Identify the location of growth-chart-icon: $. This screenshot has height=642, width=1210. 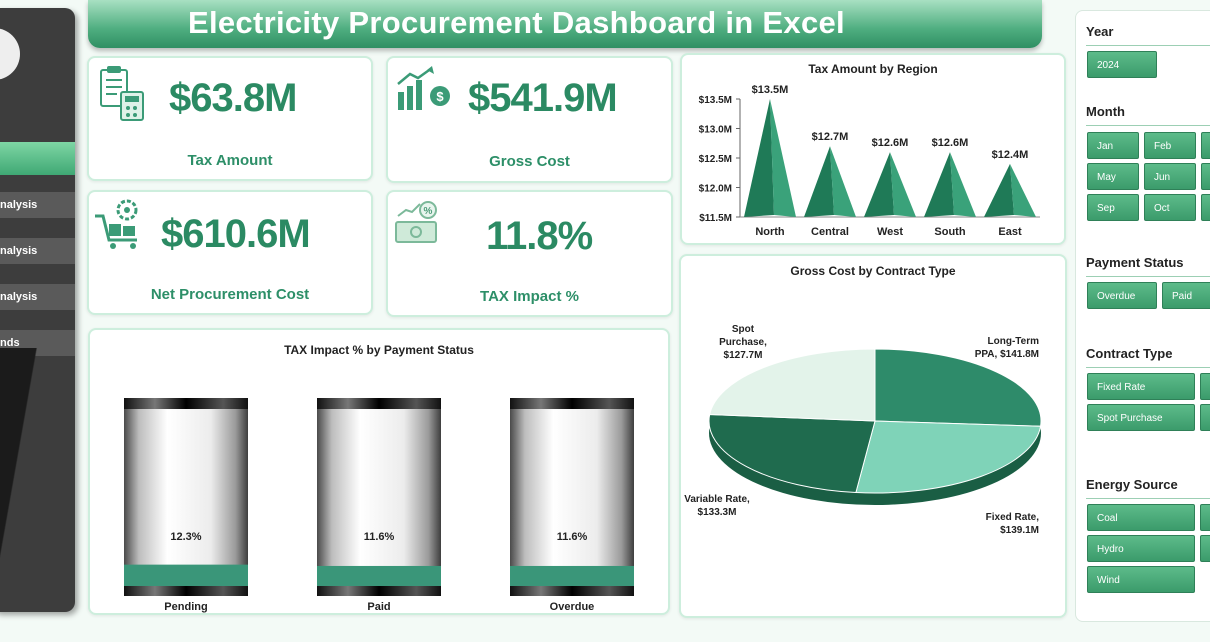
(423, 88).